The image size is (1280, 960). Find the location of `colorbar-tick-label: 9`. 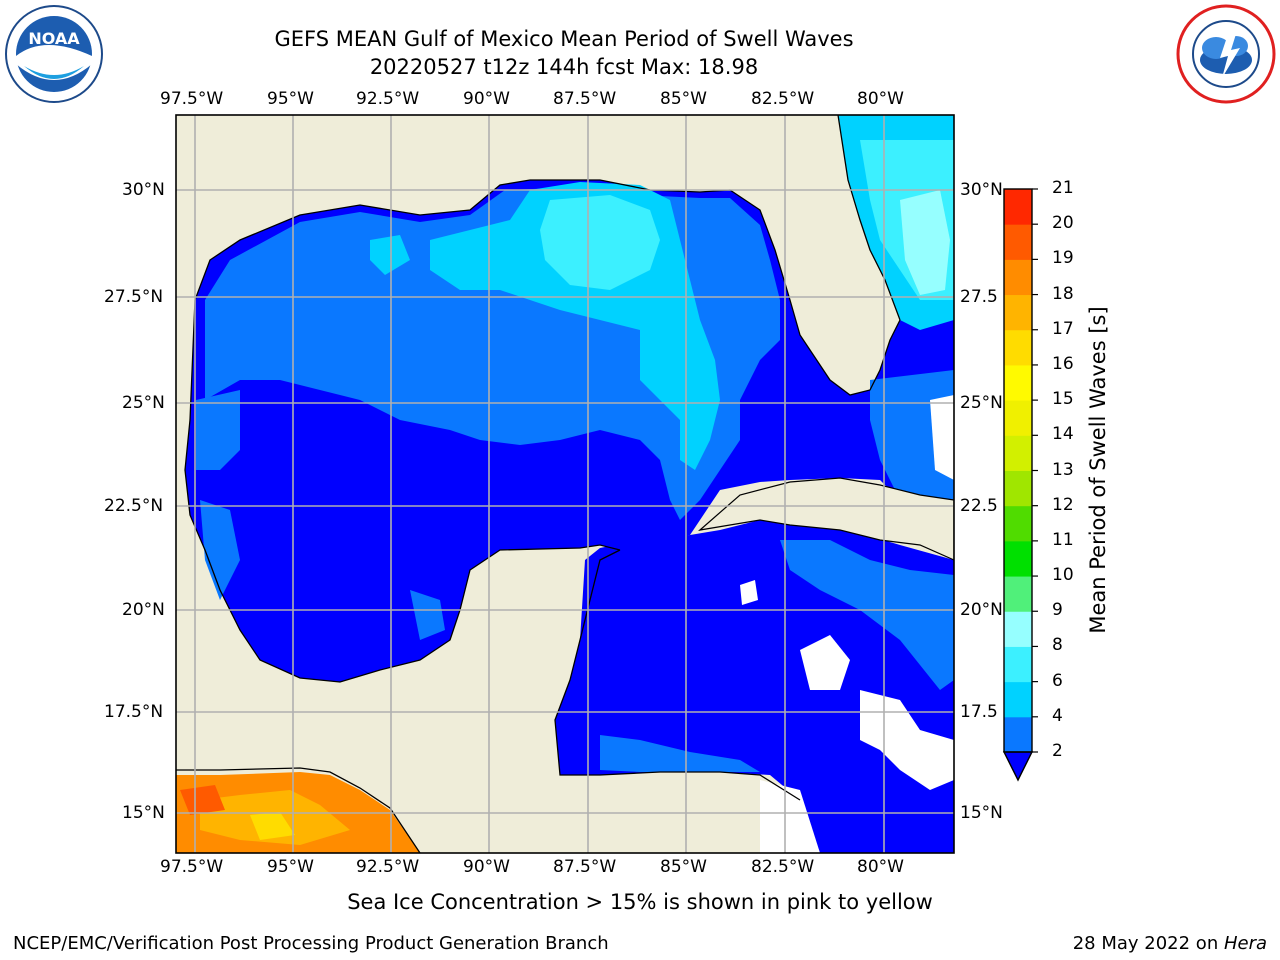

colorbar-tick-label: 9 is located at coordinates (1057, 610).